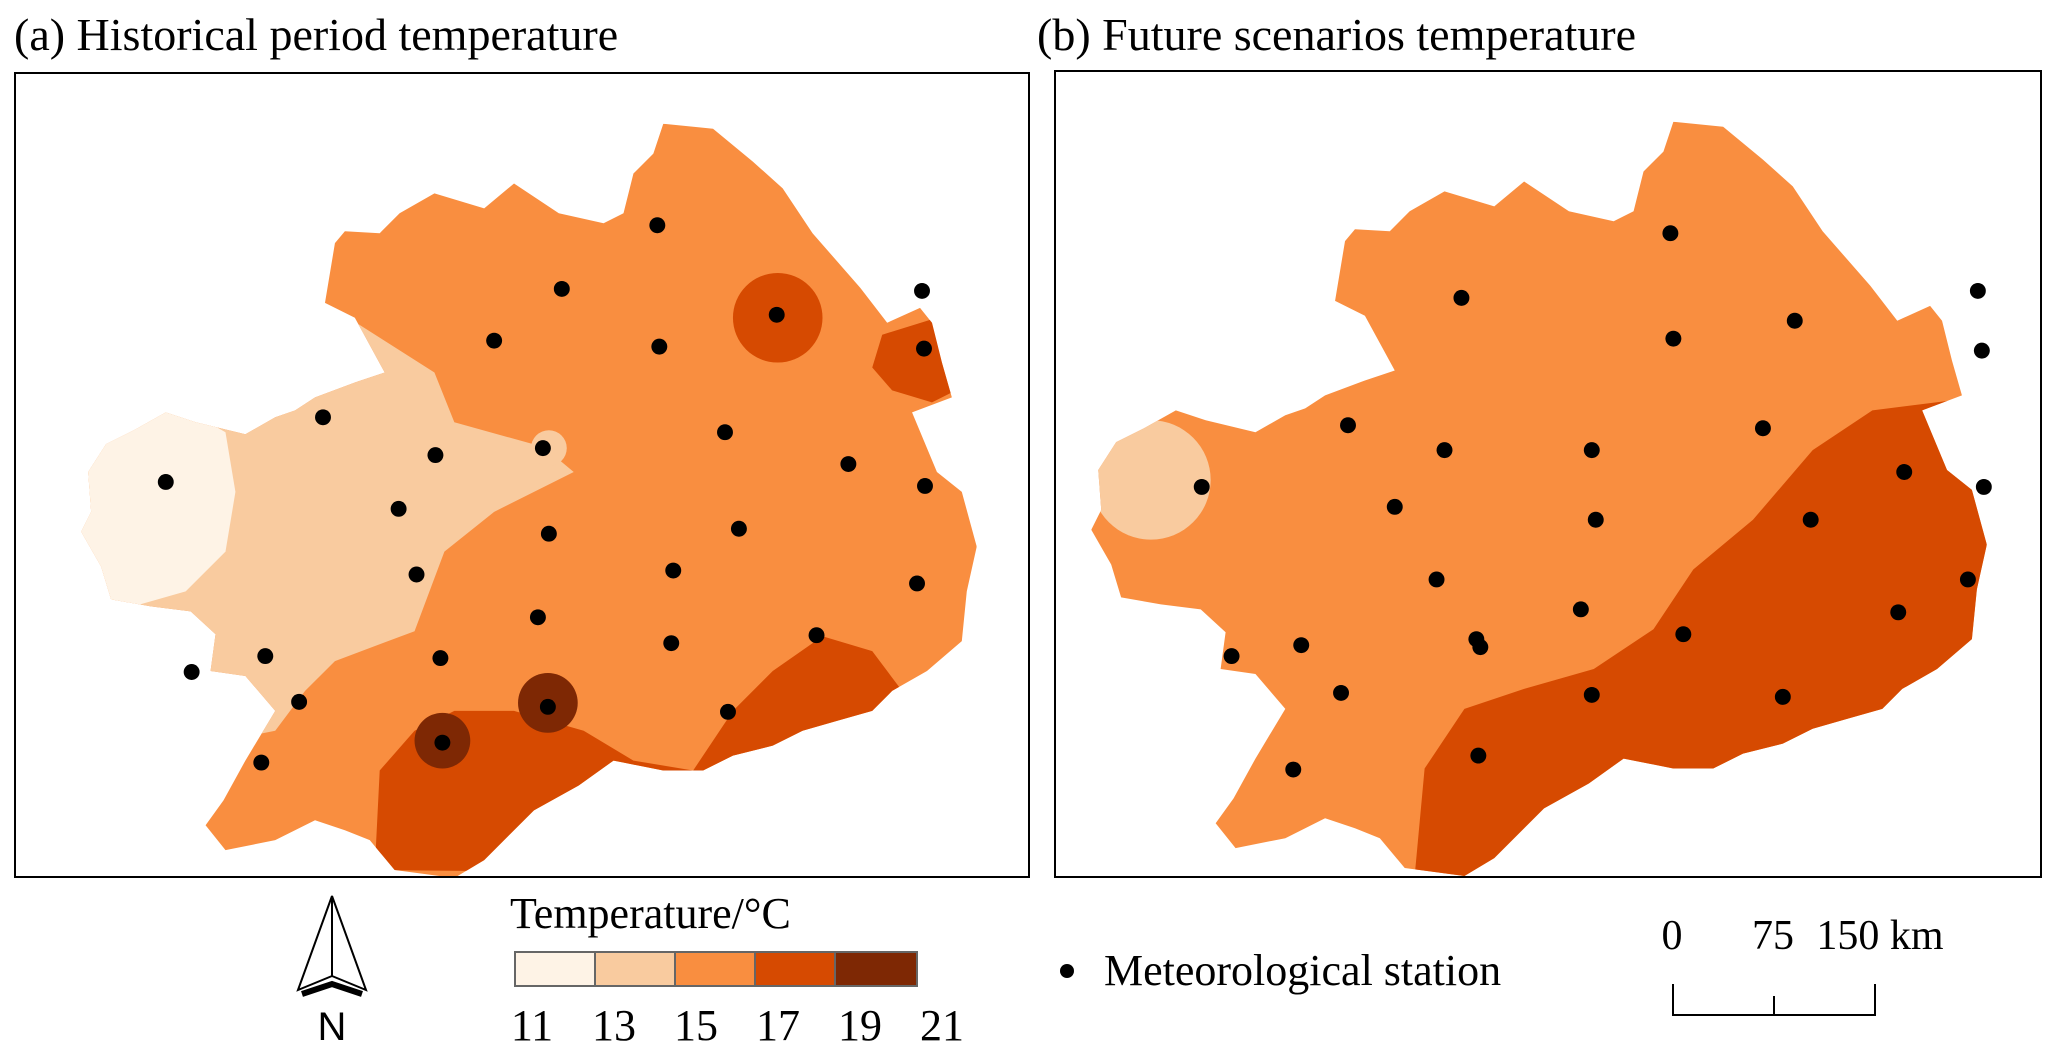 The width and height of the screenshot is (2048, 1059). What do you see at coordinates (1792, 967) in the screenshot?
I see `scale-bar: 0 75 150 km` at bounding box center [1792, 967].